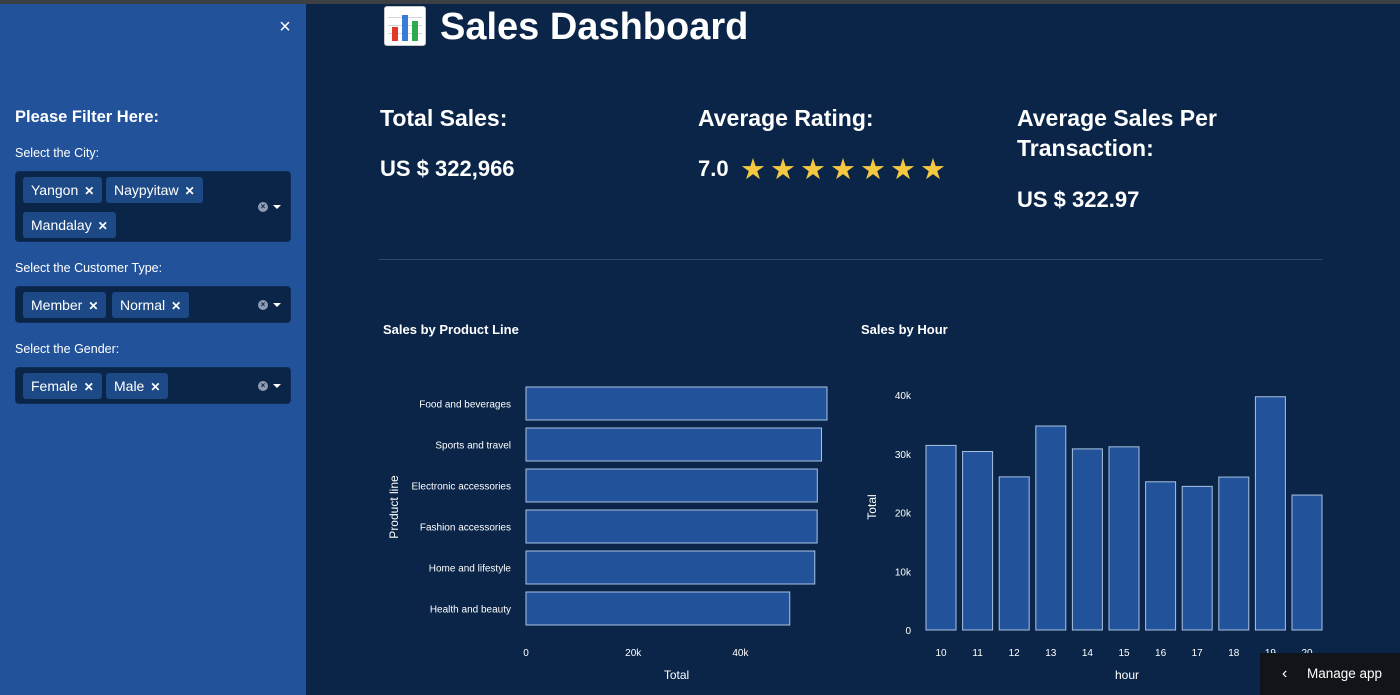  Describe the element at coordinates (465, 528) in the screenshot. I see `y-tick-label: Fashion accessories` at that location.